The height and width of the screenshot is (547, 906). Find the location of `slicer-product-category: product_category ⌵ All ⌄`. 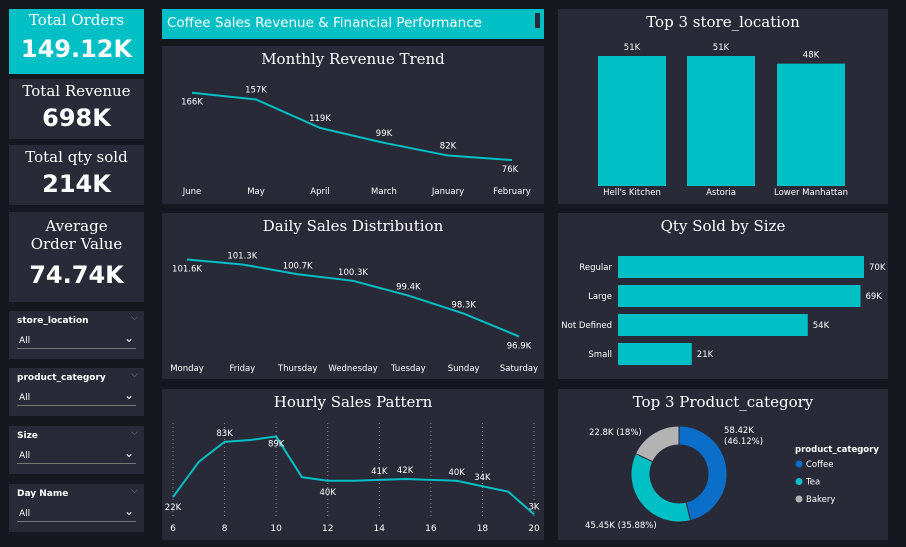

slicer-product-category: product_category ⌵ All ⌄ is located at coordinates (76, 392).